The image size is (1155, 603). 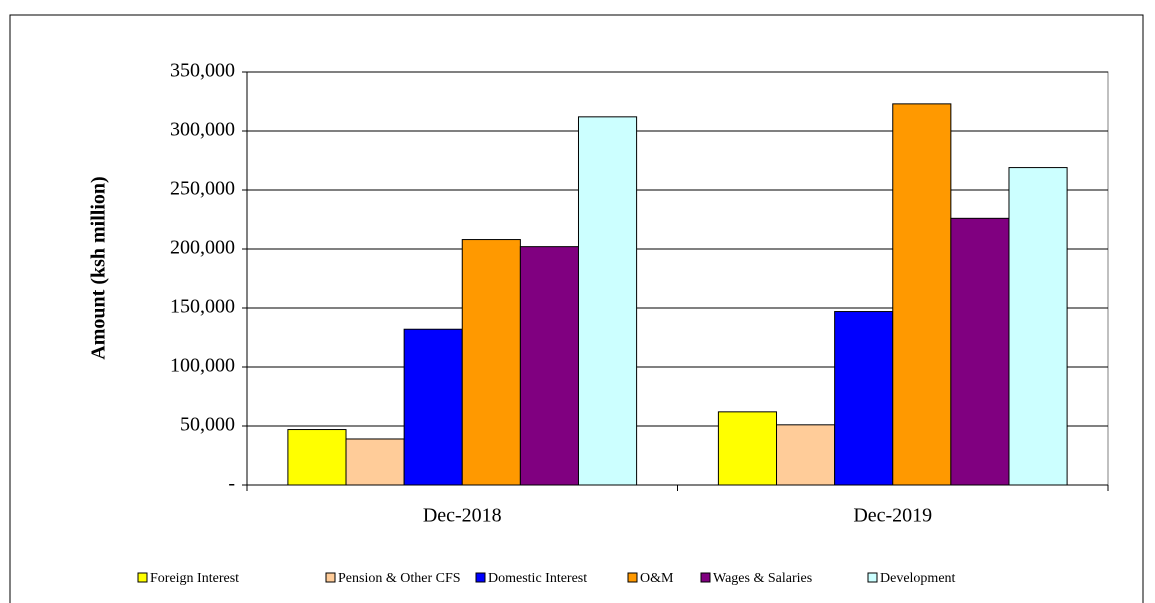 What do you see at coordinates (207, 425) in the screenshot?
I see `y-tick-label: 50,000` at bounding box center [207, 425].